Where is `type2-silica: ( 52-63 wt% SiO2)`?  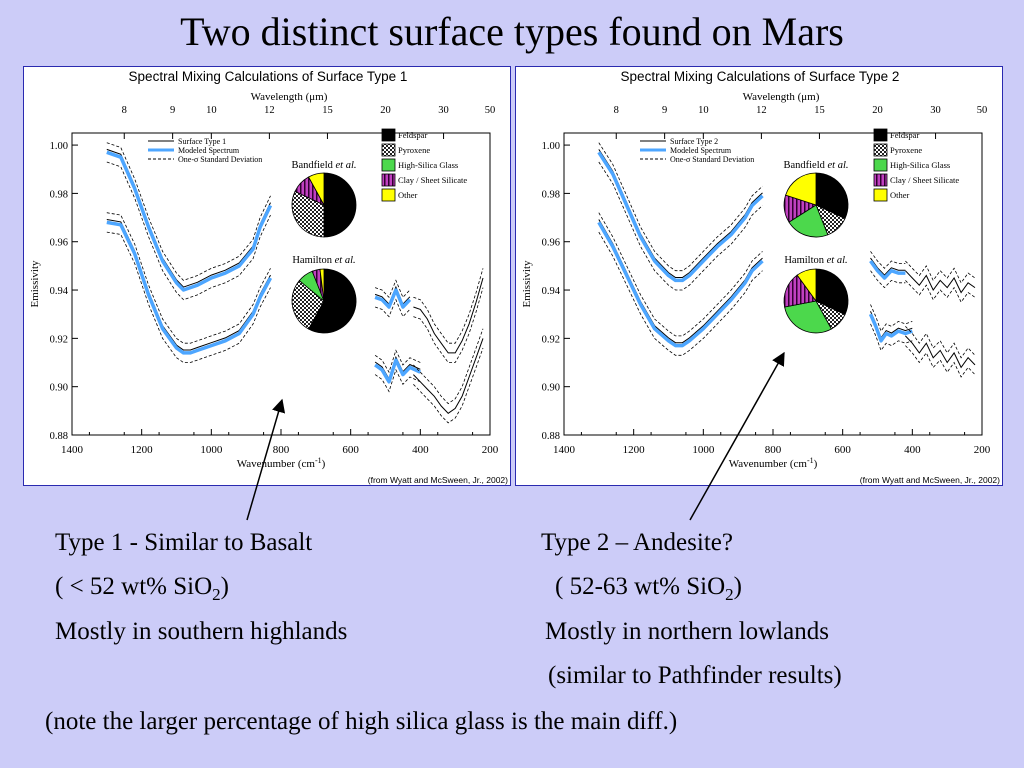 type2-silica: ( 52-63 wt% SiO2) is located at coordinates (648, 588).